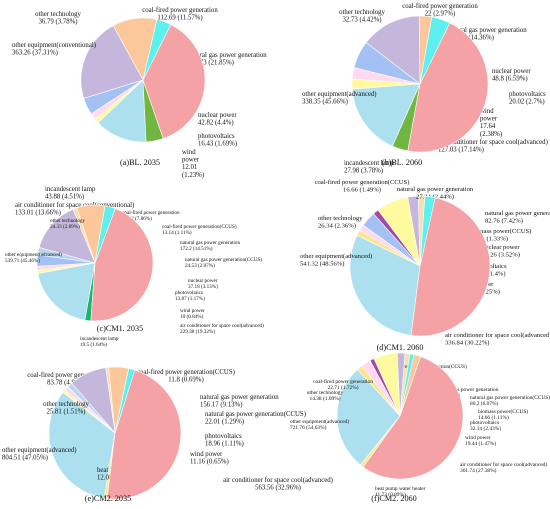  What do you see at coordinates (336, 260) in the screenshot?
I see `data-label-other-equipment: other equipment(advanced) 541.32 (48.56%)` at bounding box center [336, 260].